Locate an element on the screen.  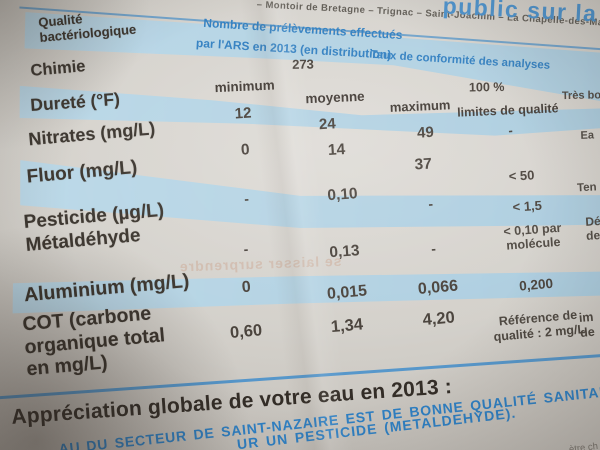
fluor-max: - is located at coordinates (430, 203).